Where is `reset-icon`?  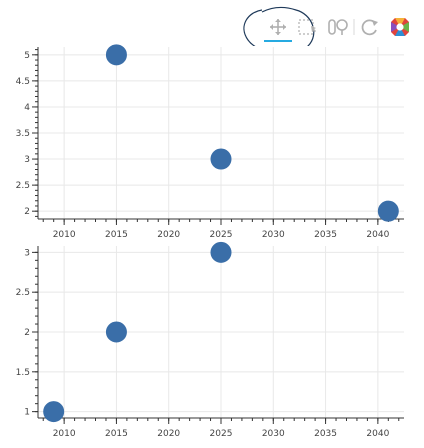
reset-icon is located at coordinates (369, 27).